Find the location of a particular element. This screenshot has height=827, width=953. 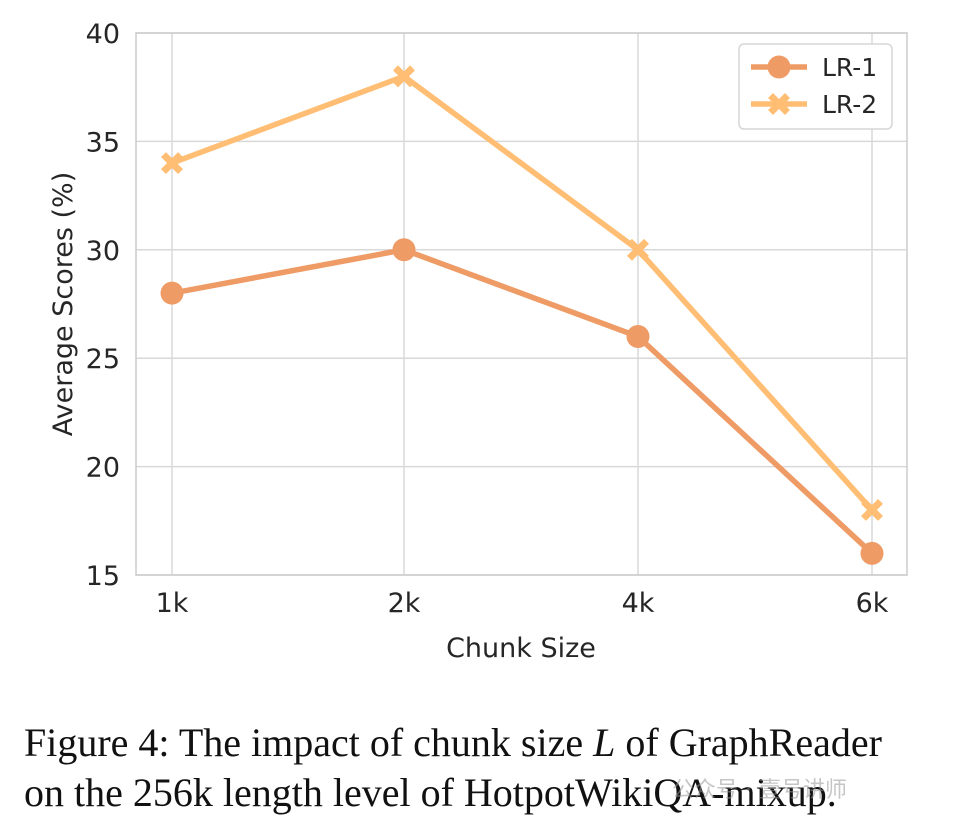

y-tick-labels: 15 20 25 30 35 40 is located at coordinates (103, 305).